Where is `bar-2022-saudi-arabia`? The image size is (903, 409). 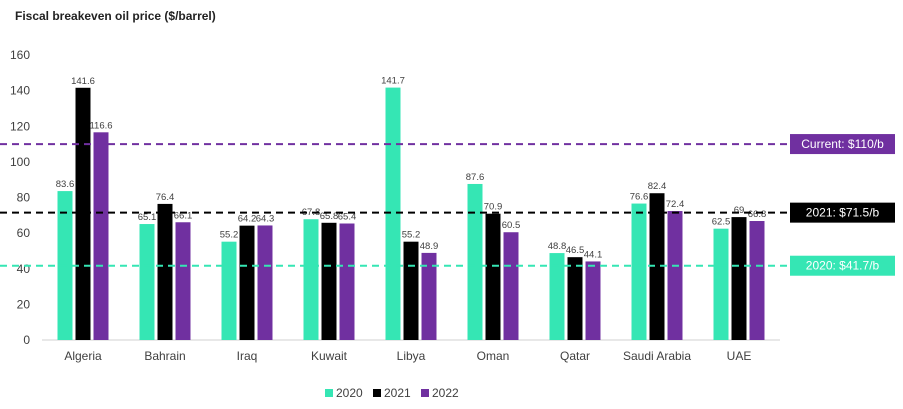
bar-2022-saudi-arabia is located at coordinates (675, 275).